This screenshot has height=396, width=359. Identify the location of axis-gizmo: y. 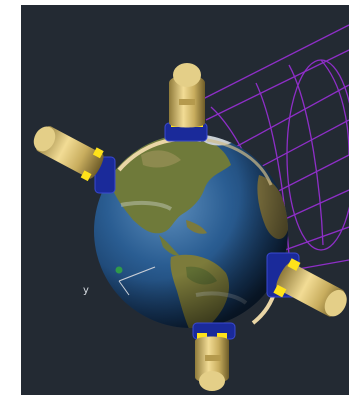
(119, 281).